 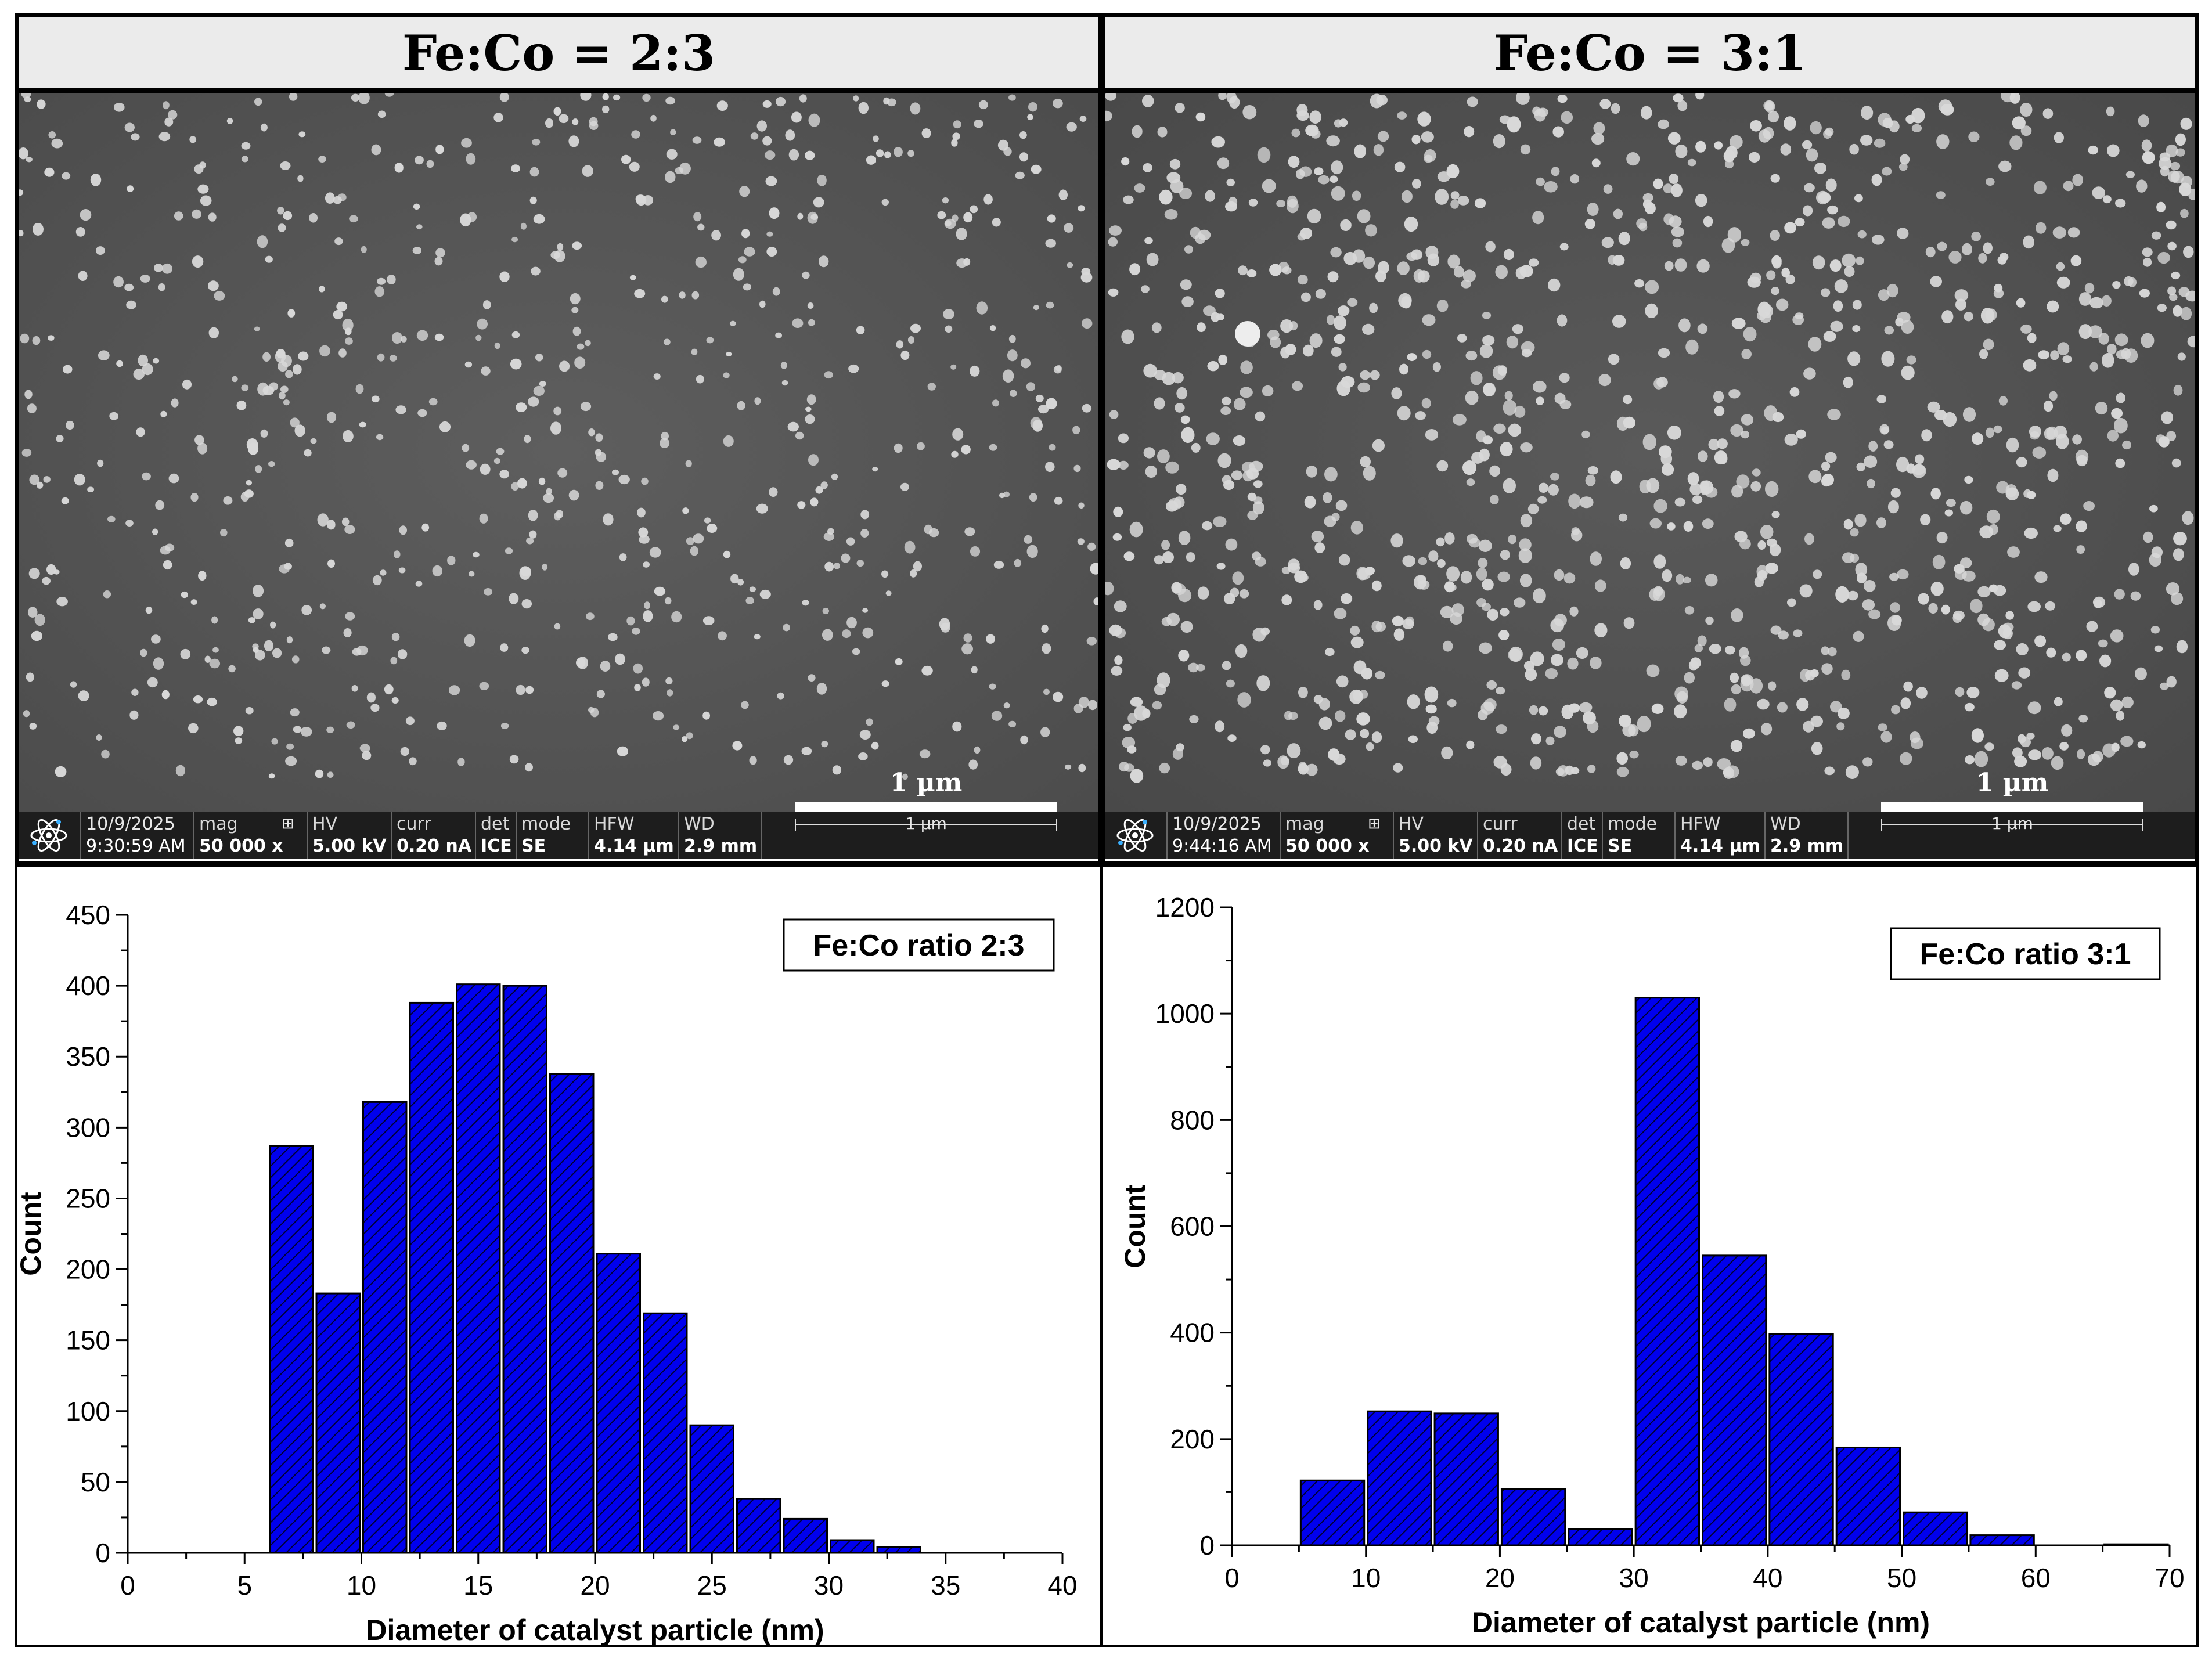 What do you see at coordinates (1399, 1478) in the screenshot?
I see `histogram-bar` at bounding box center [1399, 1478].